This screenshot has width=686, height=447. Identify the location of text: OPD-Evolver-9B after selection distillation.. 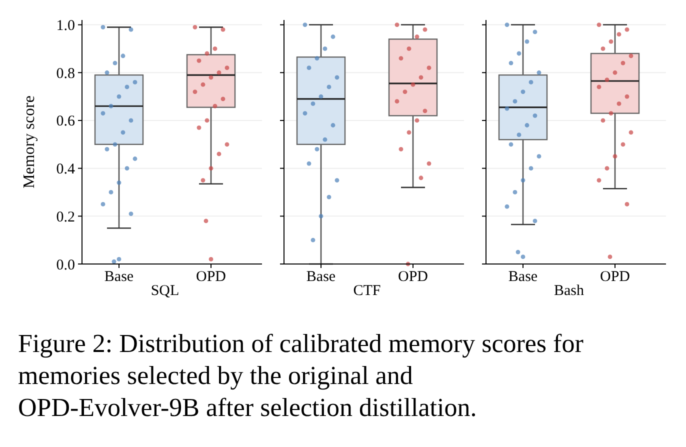
(247, 407).